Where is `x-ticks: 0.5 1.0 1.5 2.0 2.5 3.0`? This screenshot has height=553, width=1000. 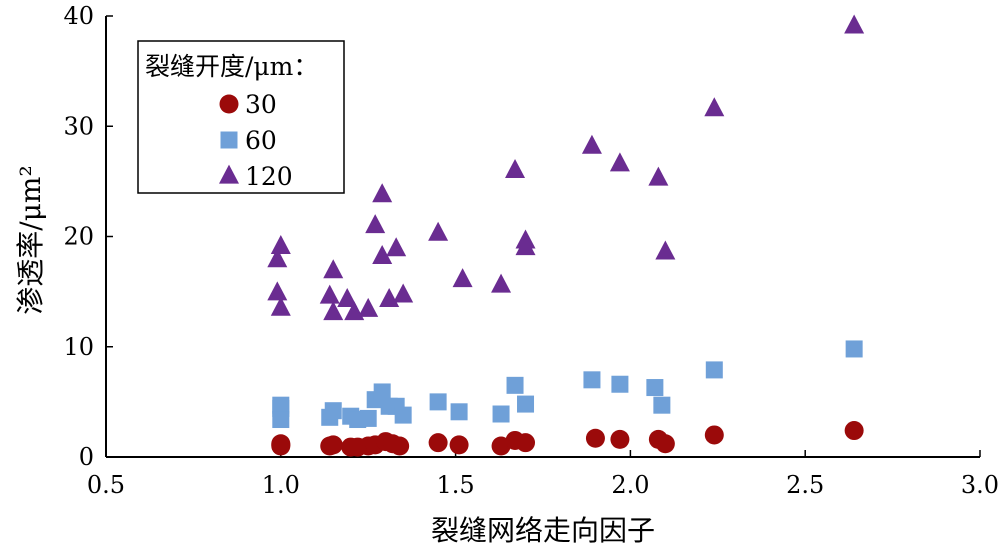
x-ticks: 0.5 1.0 1.5 2.0 2.5 3.0 is located at coordinates (543, 474).